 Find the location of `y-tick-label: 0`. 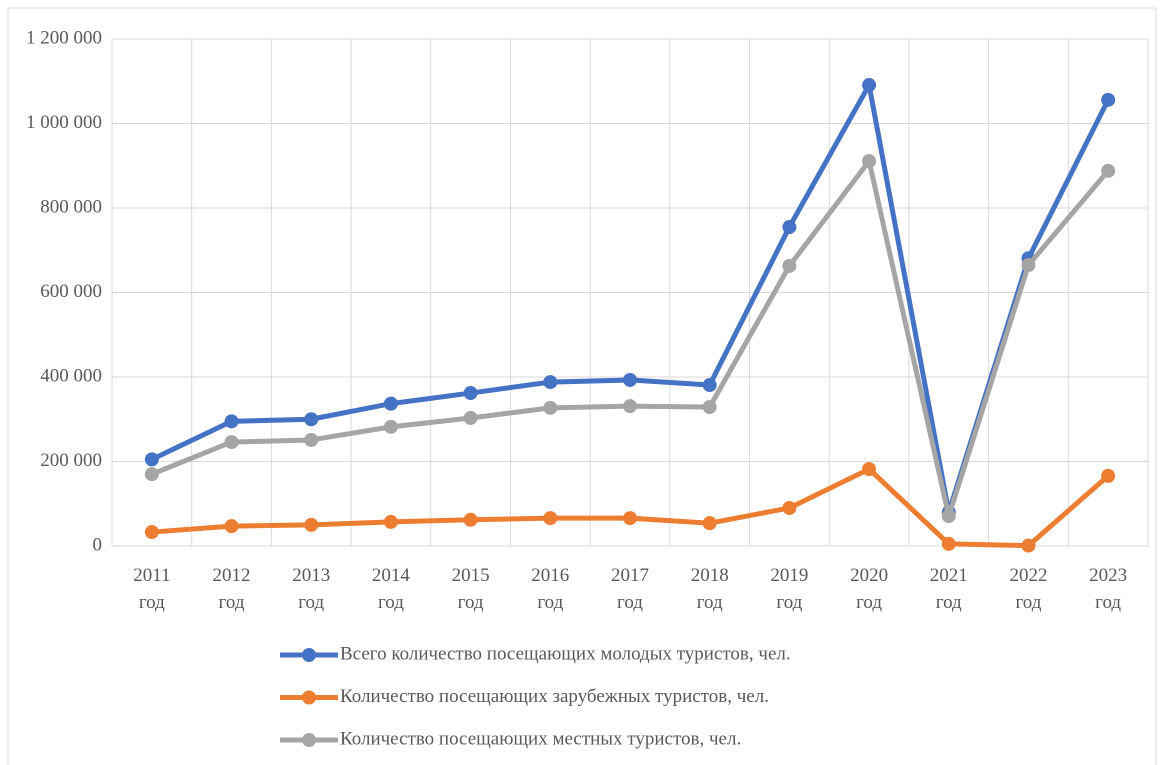

y-tick-label: 0 is located at coordinates (98, 544).